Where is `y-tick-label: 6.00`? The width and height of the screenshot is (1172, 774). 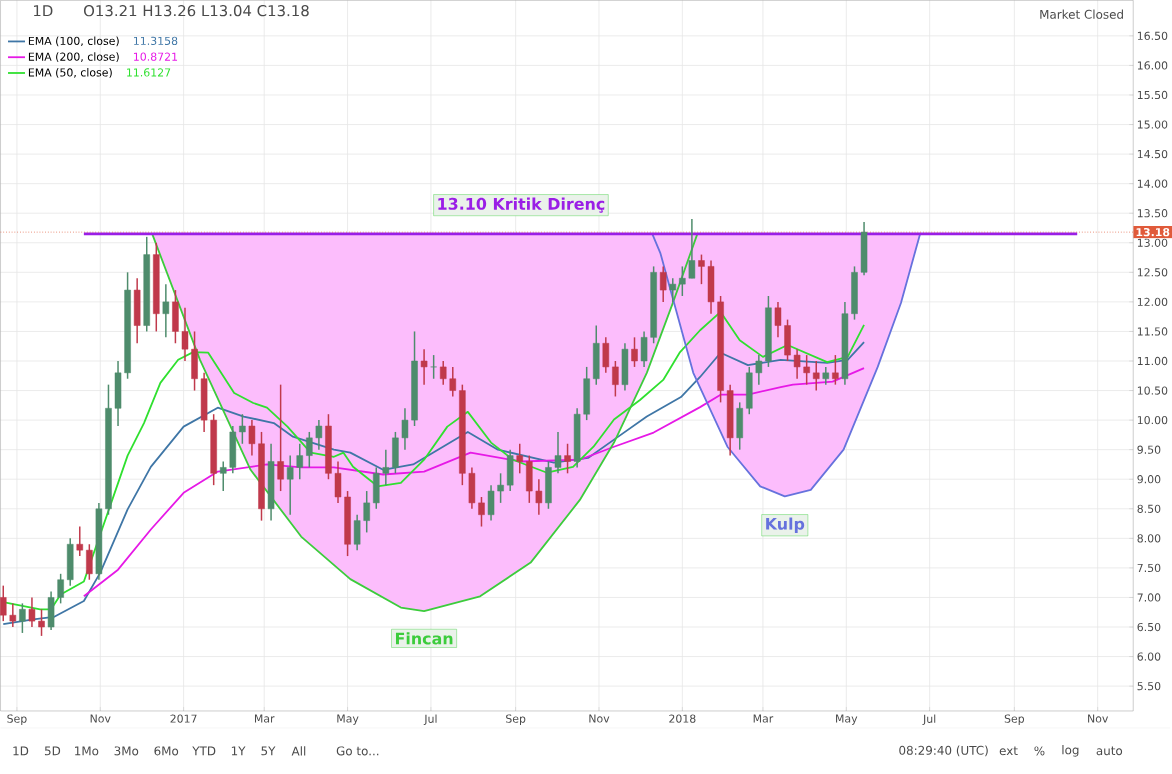
y-tick-label: 6.00 is located at coordinates (1149, 656).